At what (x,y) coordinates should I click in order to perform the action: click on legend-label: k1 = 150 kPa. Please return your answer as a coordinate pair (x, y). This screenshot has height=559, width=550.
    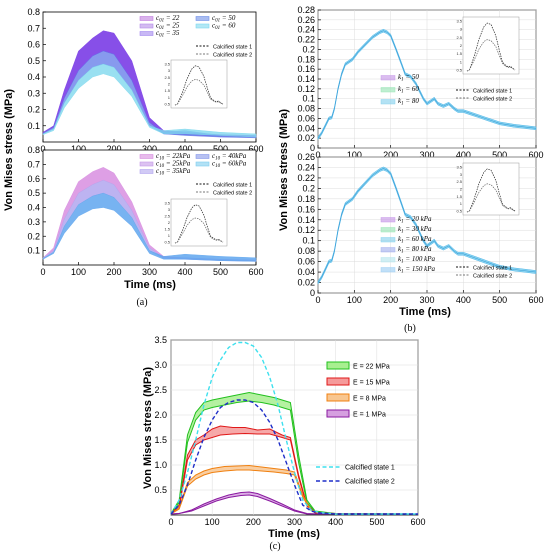
    Looking at the image, I should click on (416, 270).